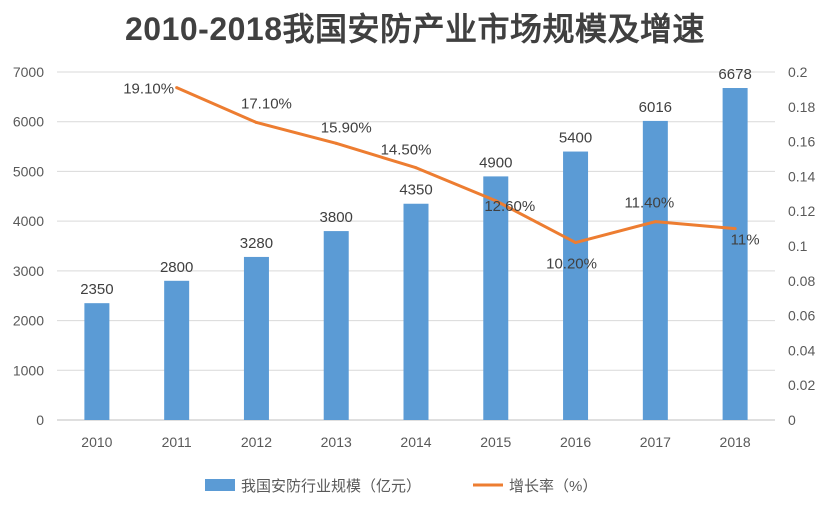 This screenshot has width=830, height=507. What do you see at coordinates (28, 171) in the screenshot?
I see `left-axis-tick-label: 5000` at bounding box center [28, 171].